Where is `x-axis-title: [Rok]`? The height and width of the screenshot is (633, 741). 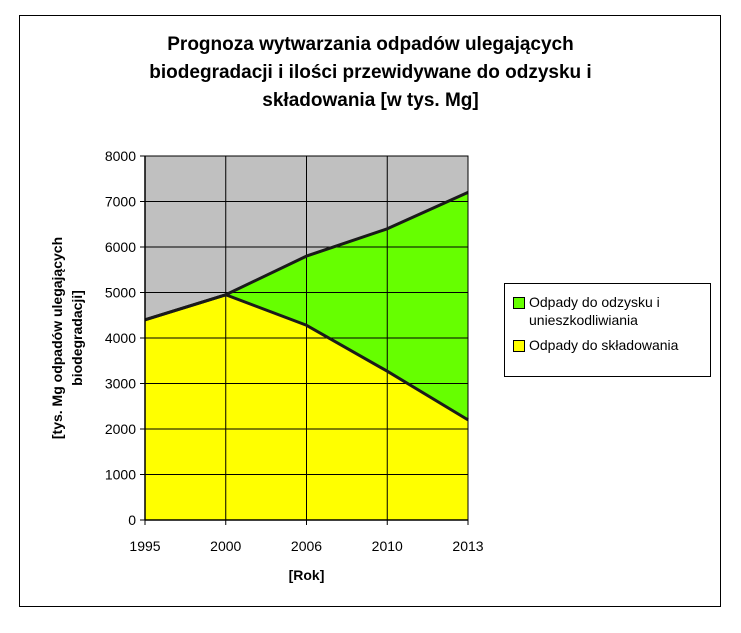
x-axis-title: [Rok] is located at coordinates (307, 575).